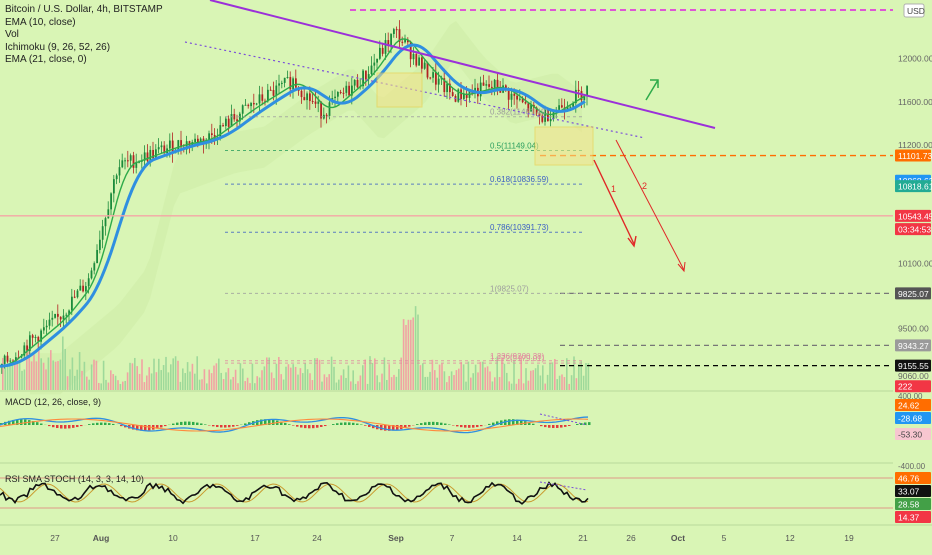  Describe the element at coordinates (913, 328) in the screenshot. I see `price-tick-label: 9500.00` at that location.